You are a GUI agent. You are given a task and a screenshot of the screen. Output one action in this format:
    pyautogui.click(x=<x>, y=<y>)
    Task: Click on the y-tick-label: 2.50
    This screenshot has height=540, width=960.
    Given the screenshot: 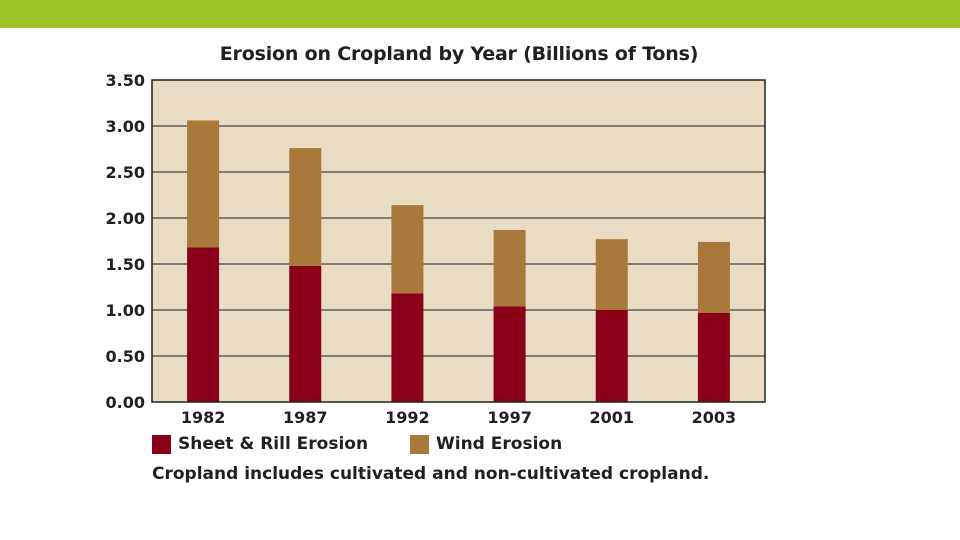 What is the action you would take?
    pyautogui.click(x=125, y=172)
    